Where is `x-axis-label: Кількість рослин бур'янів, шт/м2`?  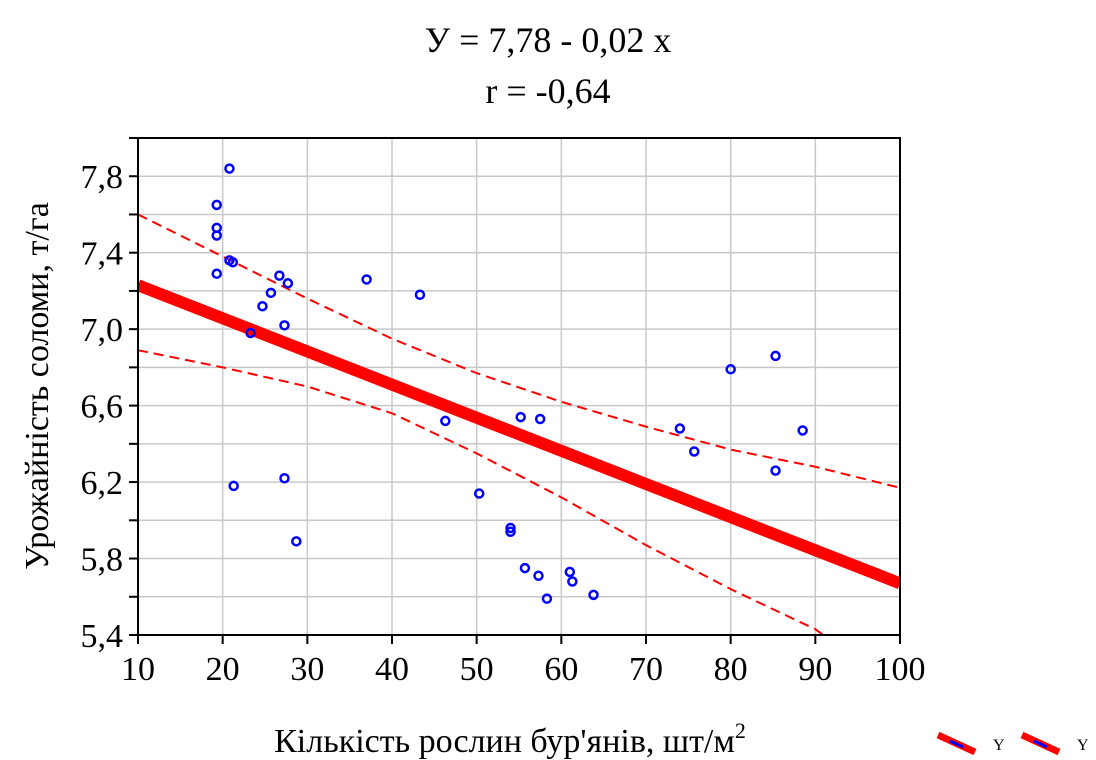
x-axis-label: Кількість рослин бур'янів, шт/м2 is located at coordinates (510, 739).